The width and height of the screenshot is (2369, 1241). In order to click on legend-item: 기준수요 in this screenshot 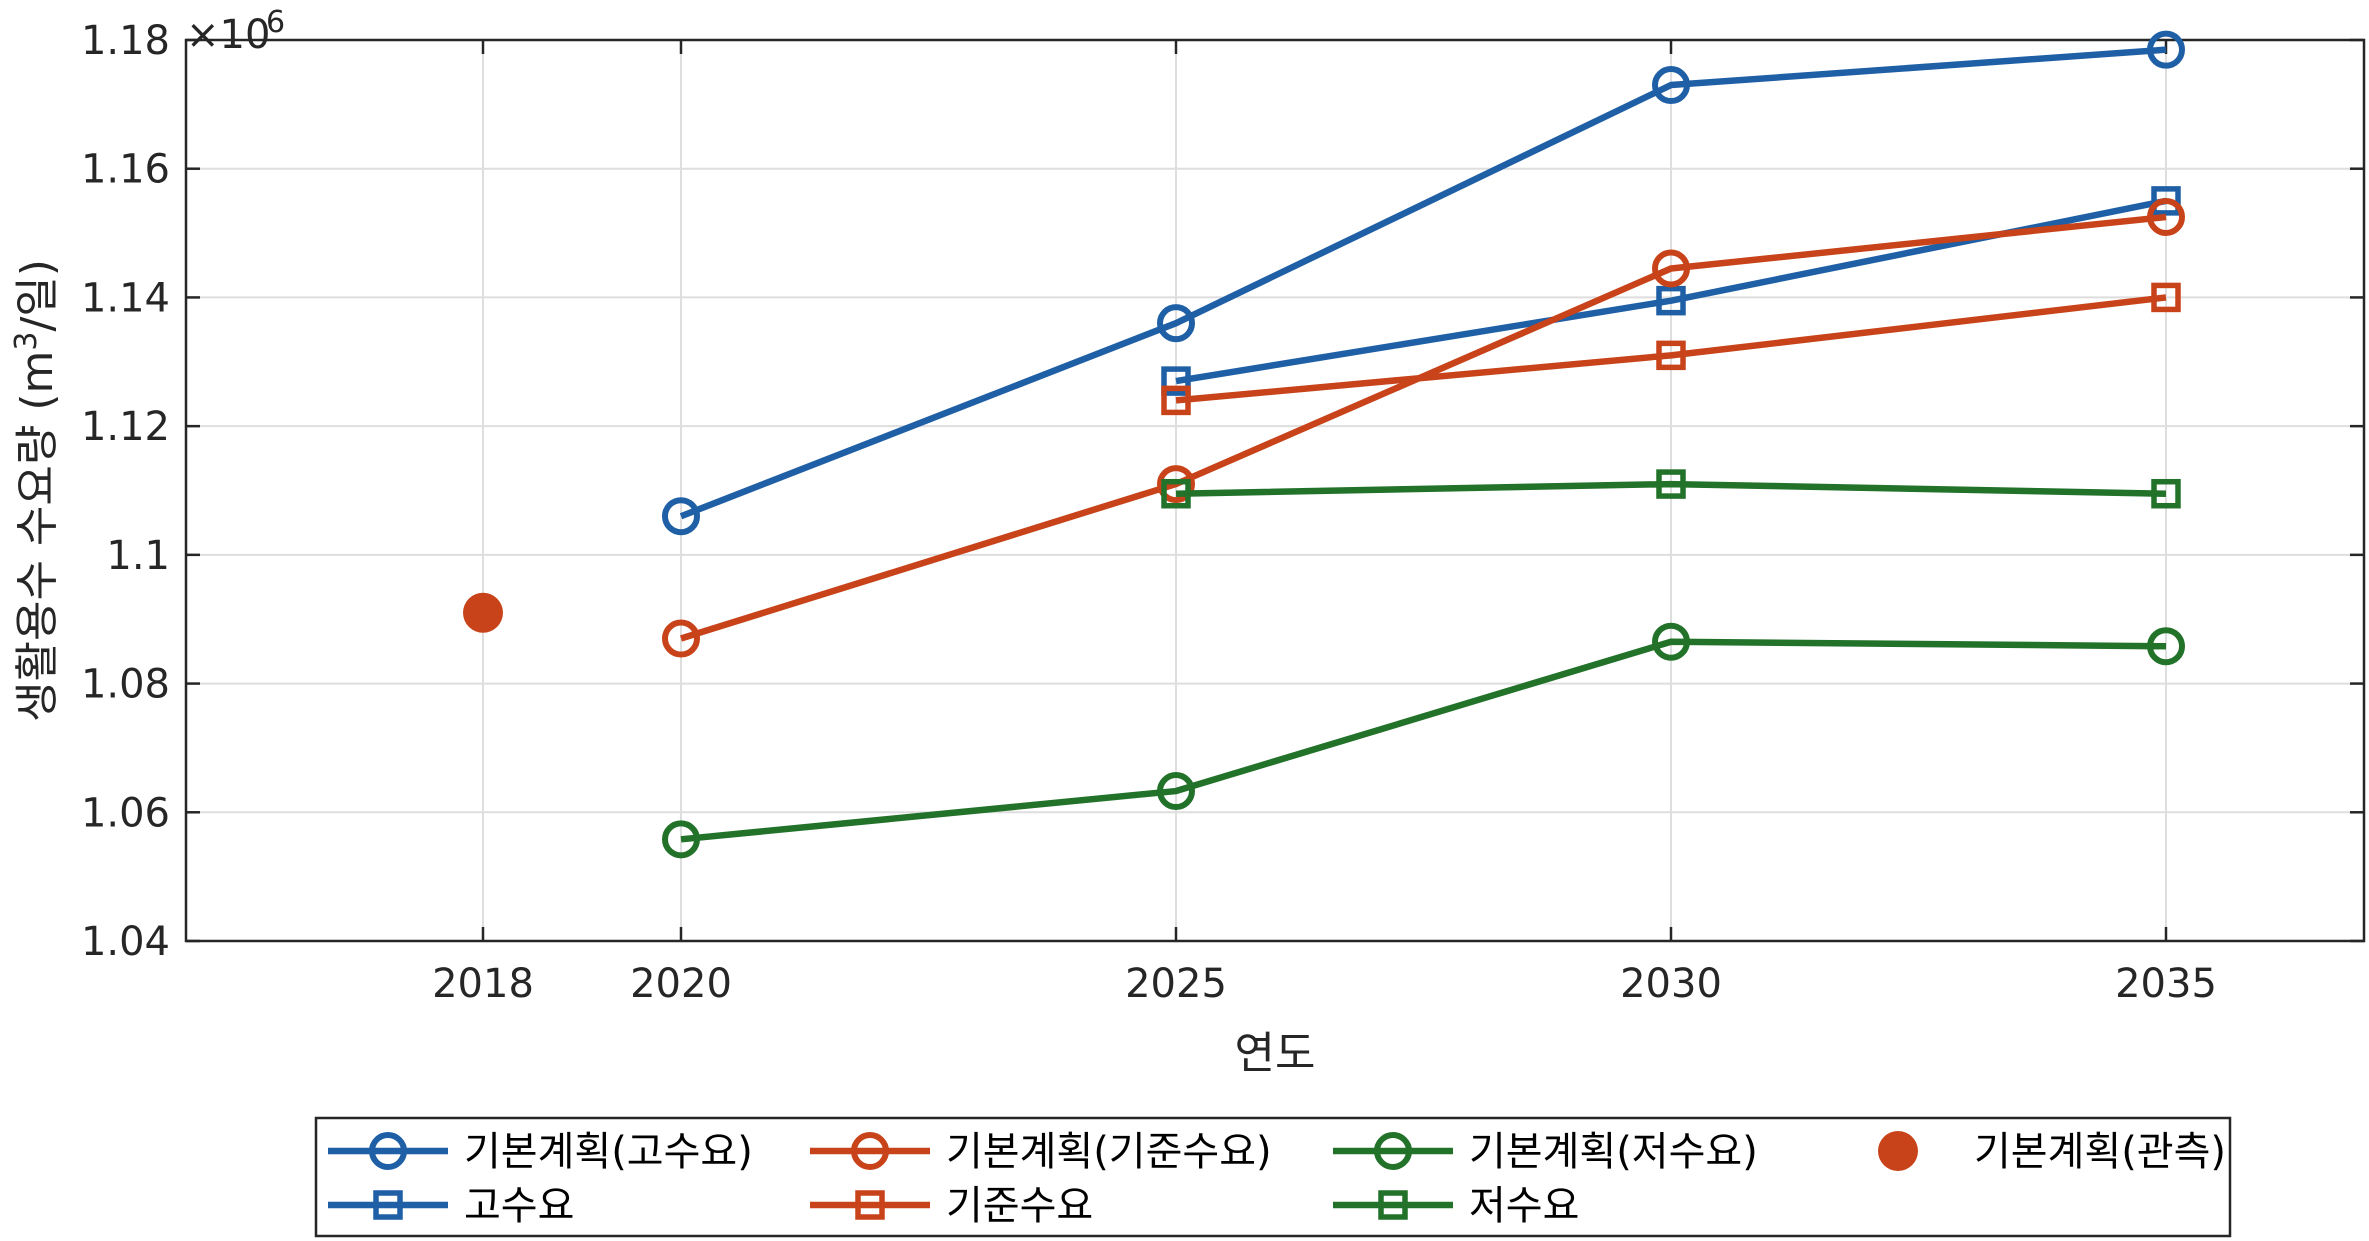, I will do `click(951, 1206)`.